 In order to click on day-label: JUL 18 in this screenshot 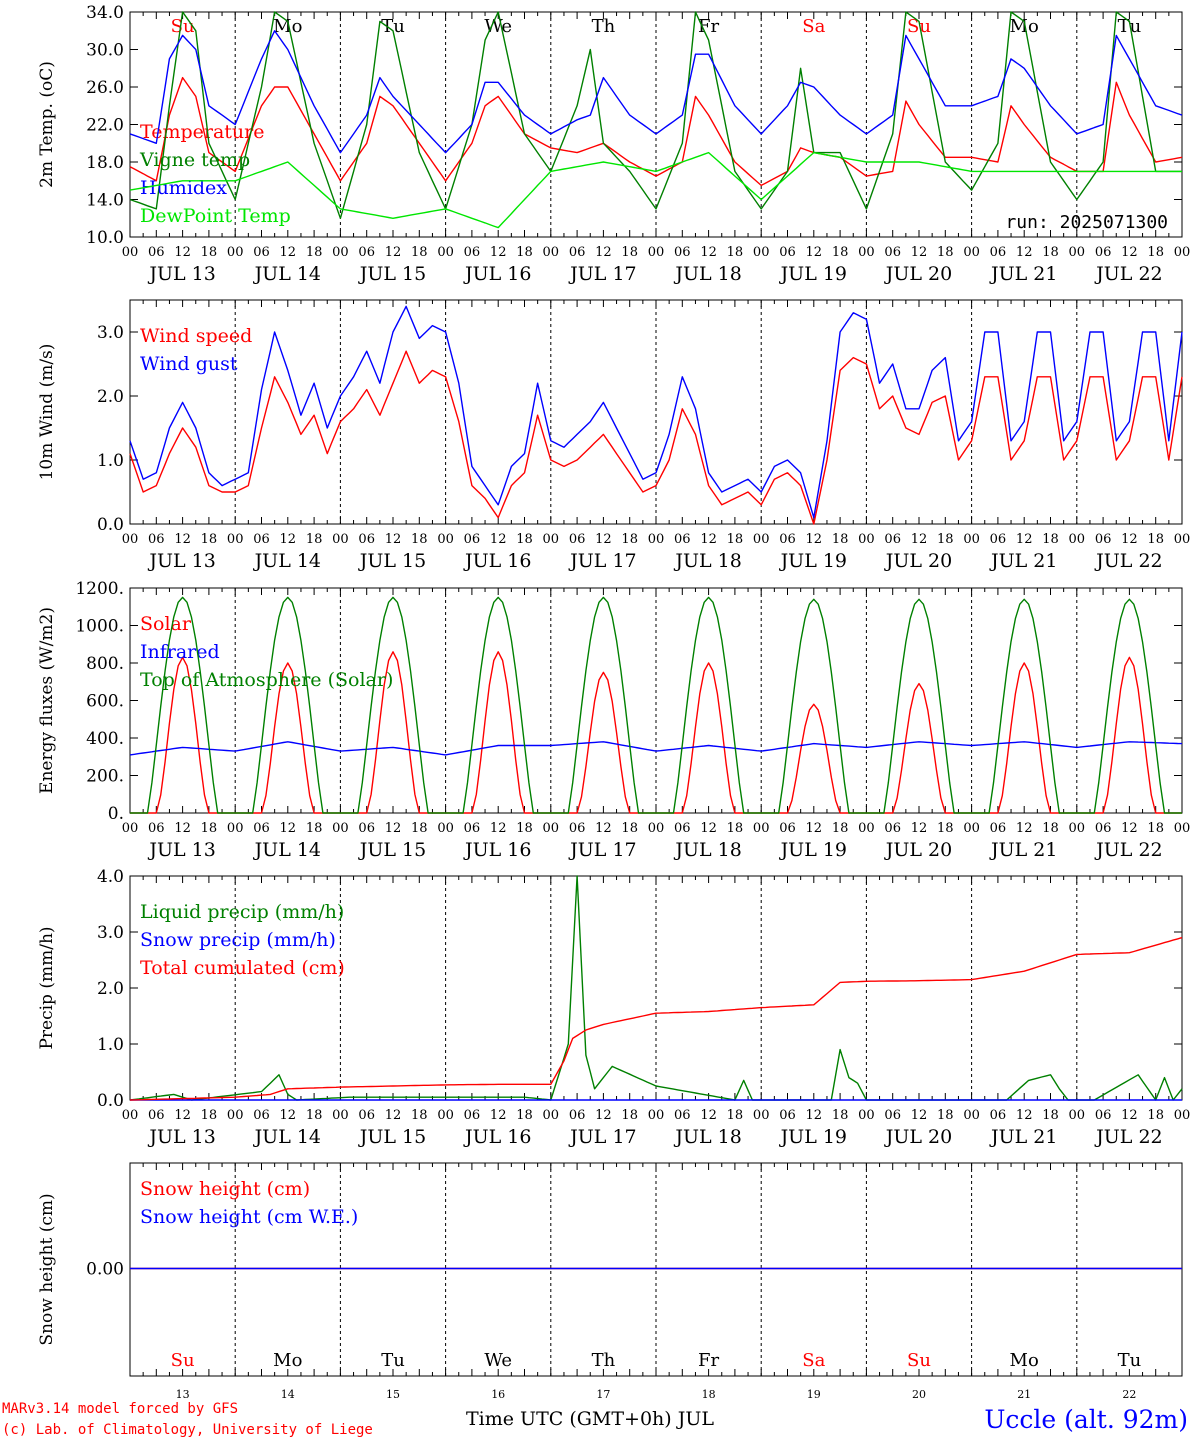, I will do `click(707, 850)`.